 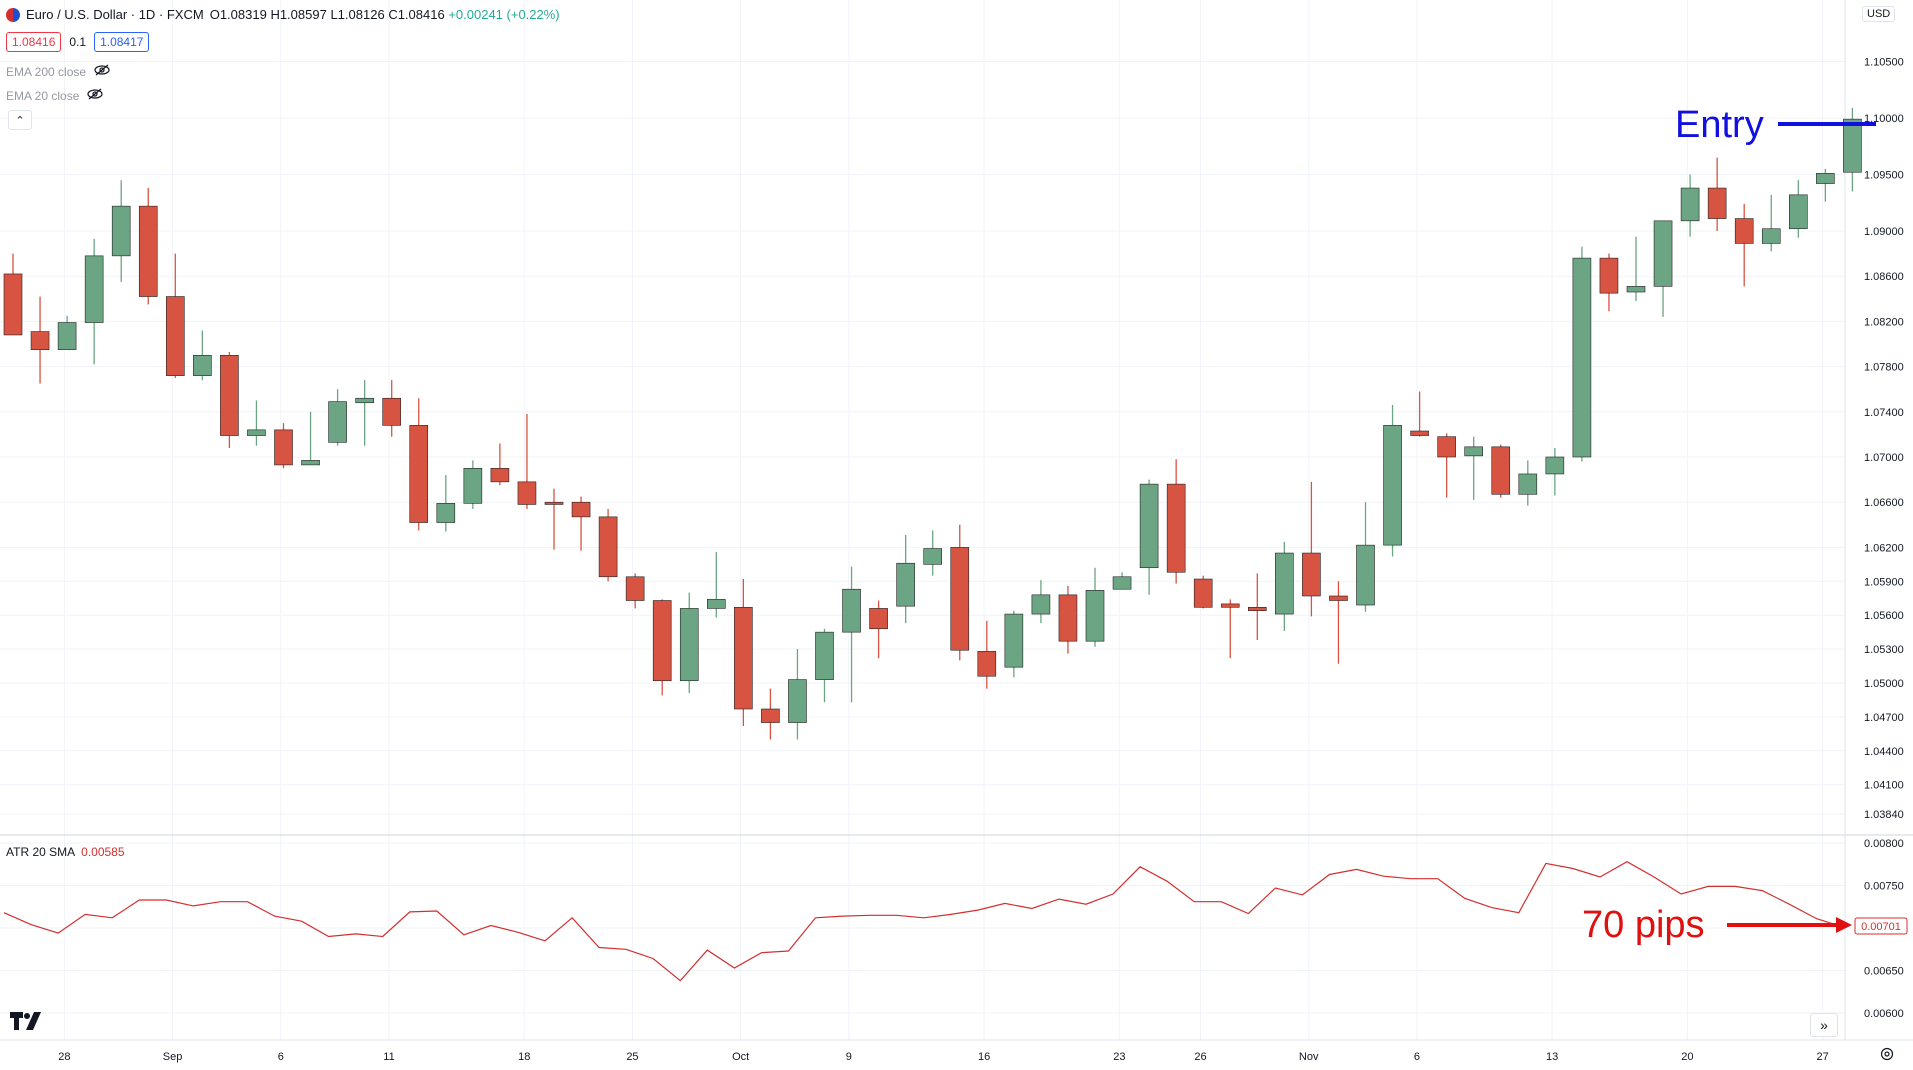 I want to click on time-tick-label: Sep, so click(x=173, y=1057).